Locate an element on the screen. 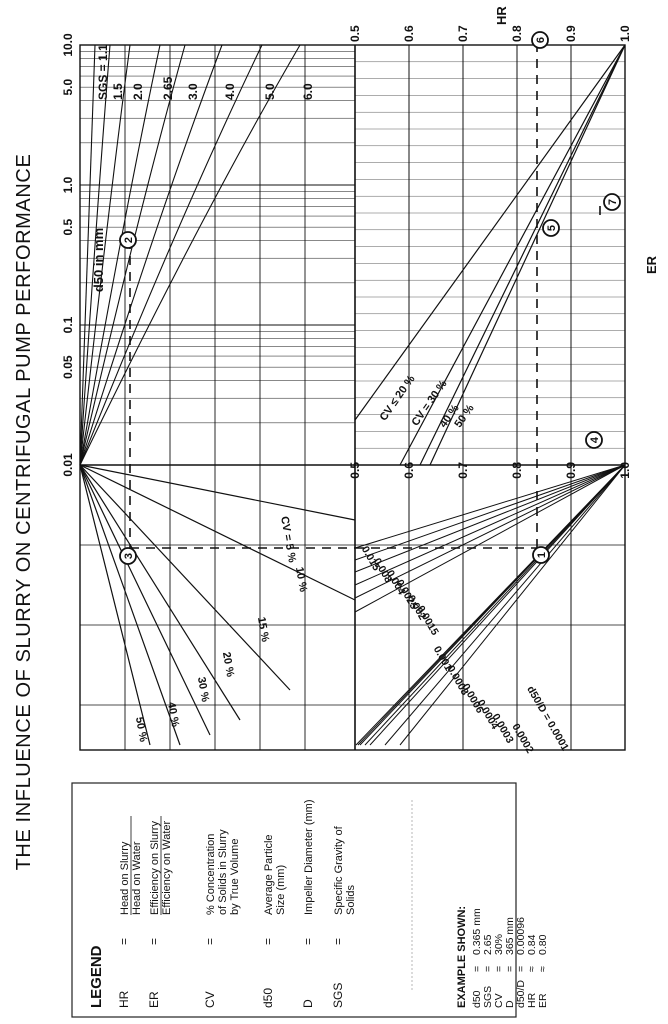  step-marker-label: 3 is located at coordinates (129, 556).